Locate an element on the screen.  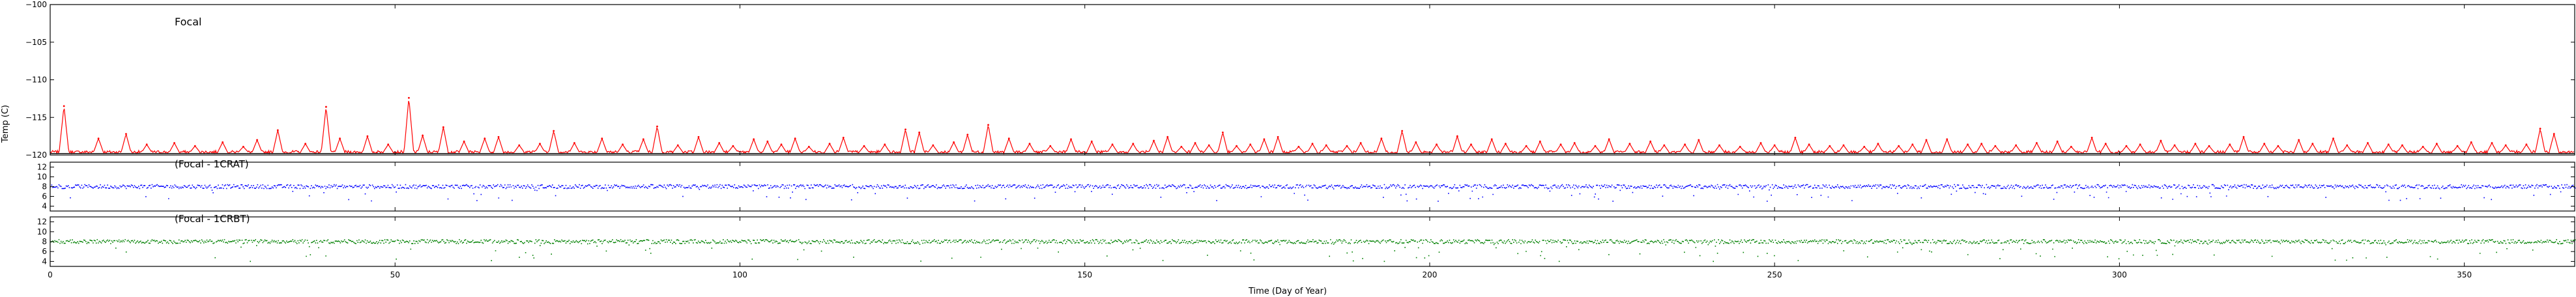
y-tick-label: 4 is located at coordinates (44, 206).